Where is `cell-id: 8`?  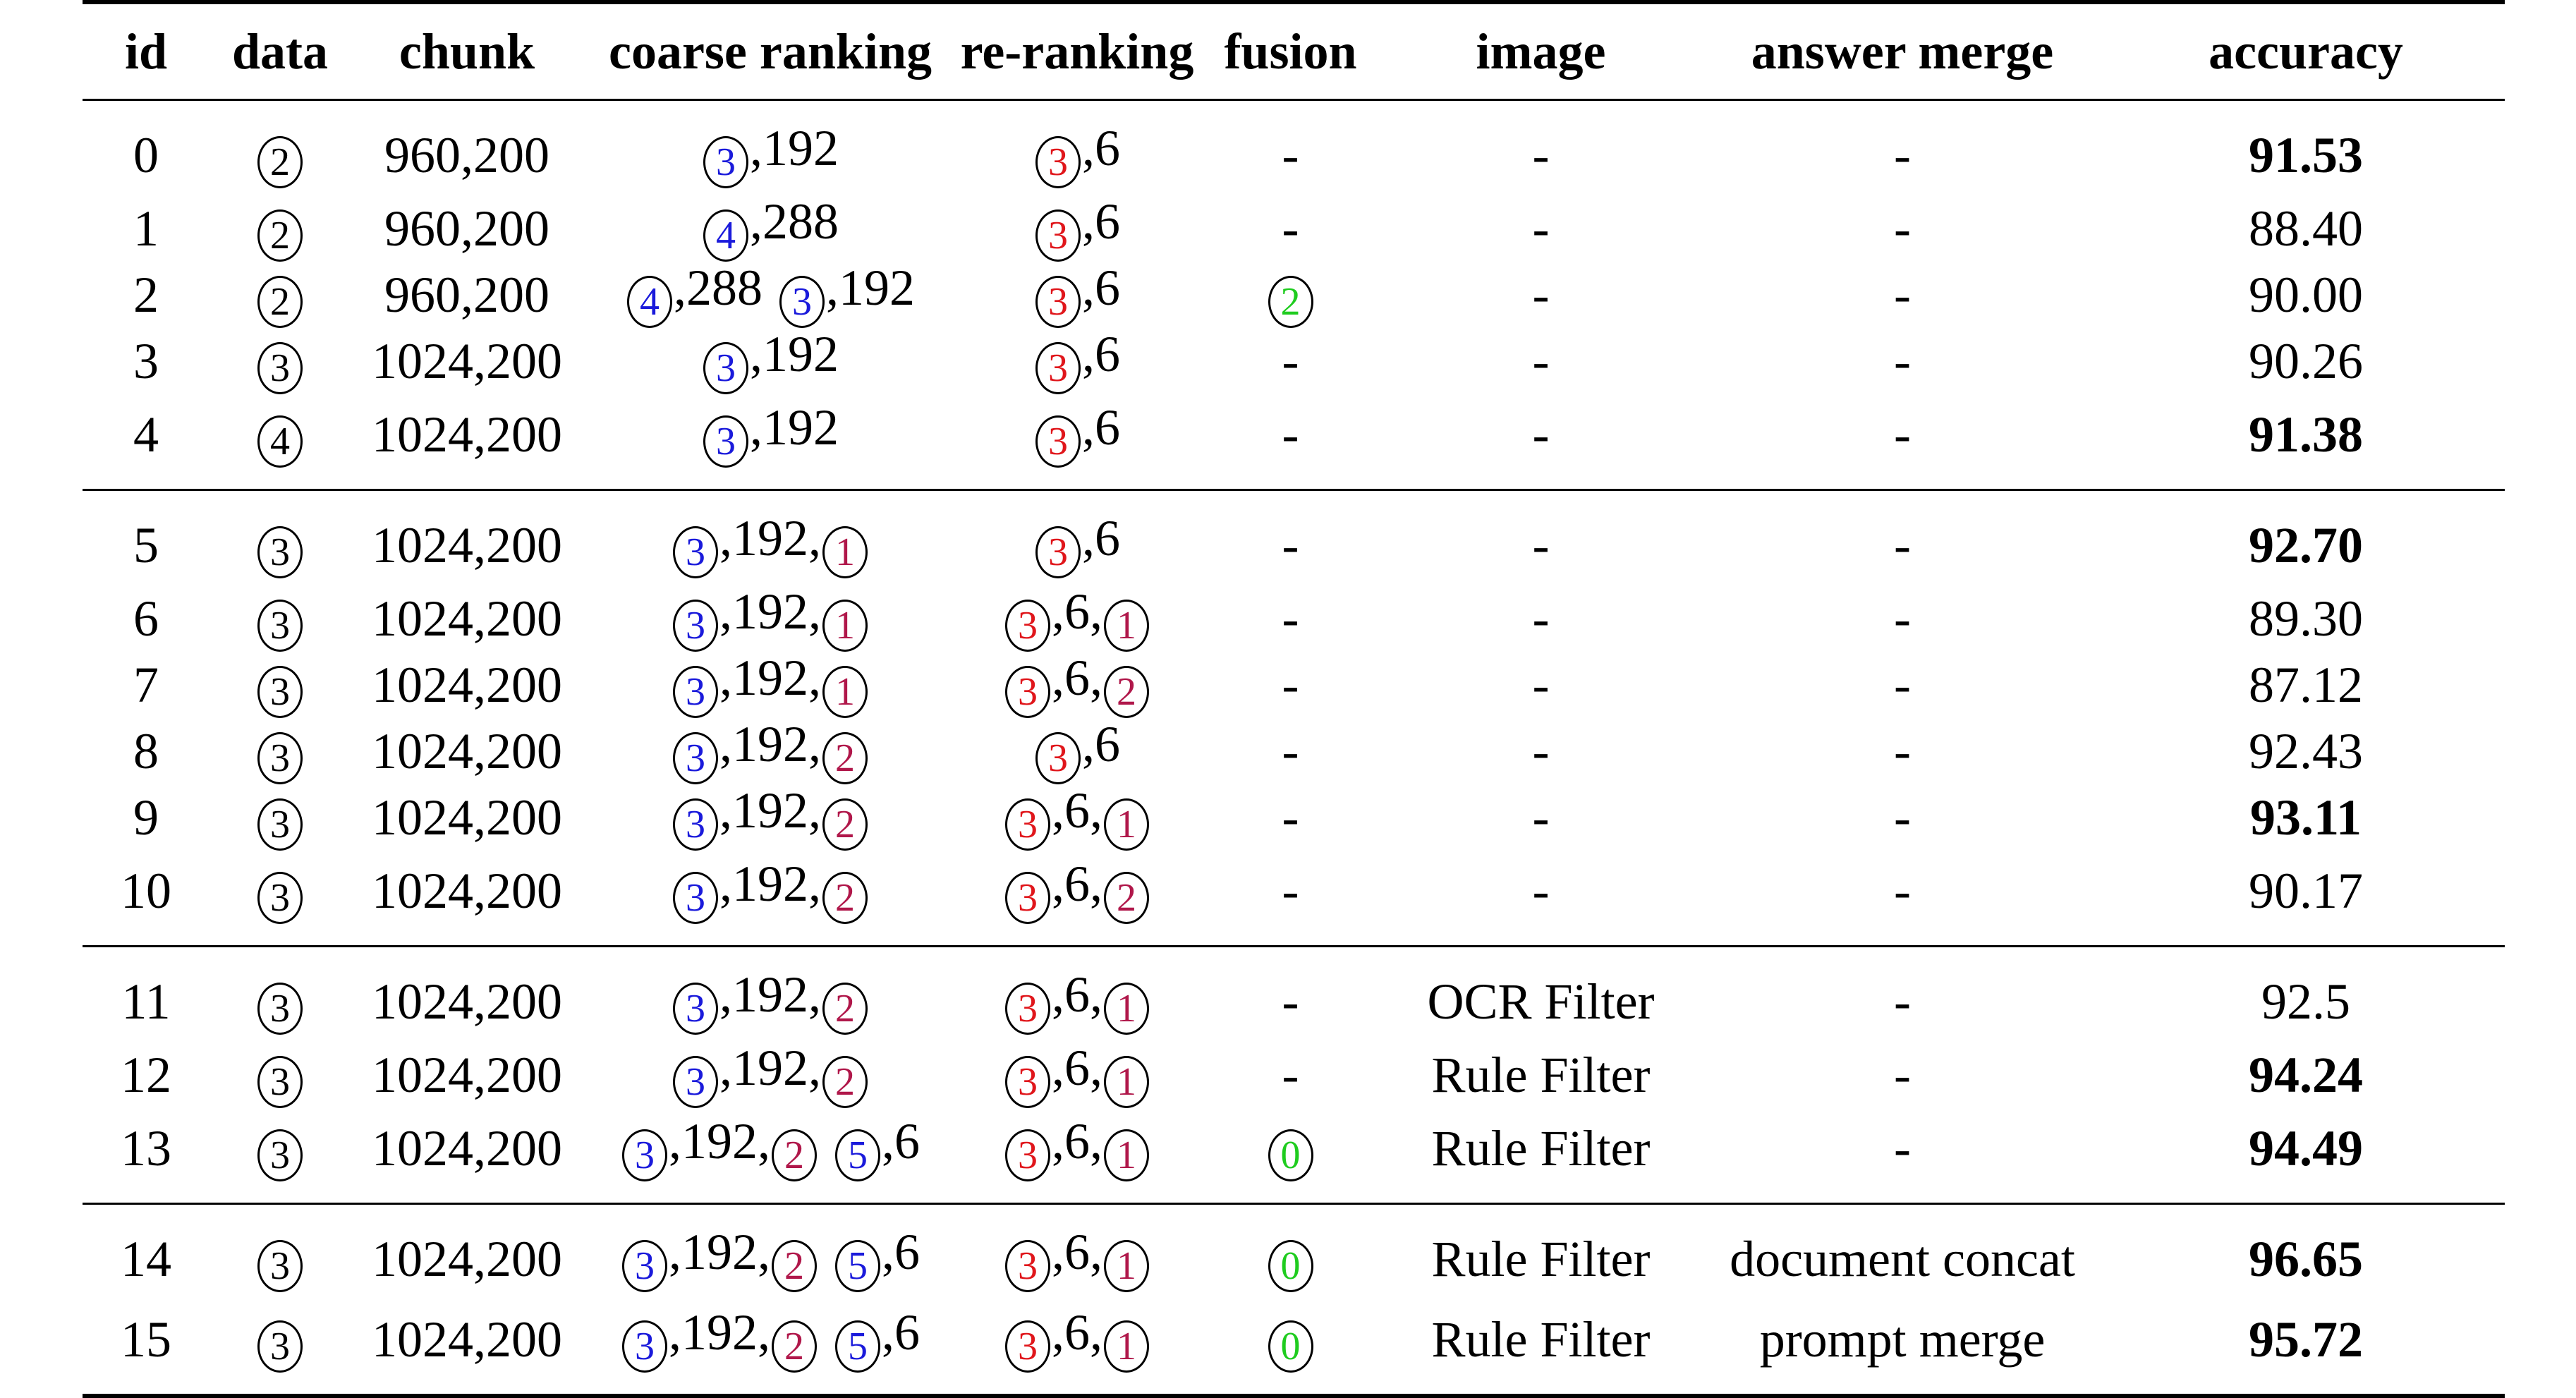 cell-id: 8 is located at coordinates (146, 751).